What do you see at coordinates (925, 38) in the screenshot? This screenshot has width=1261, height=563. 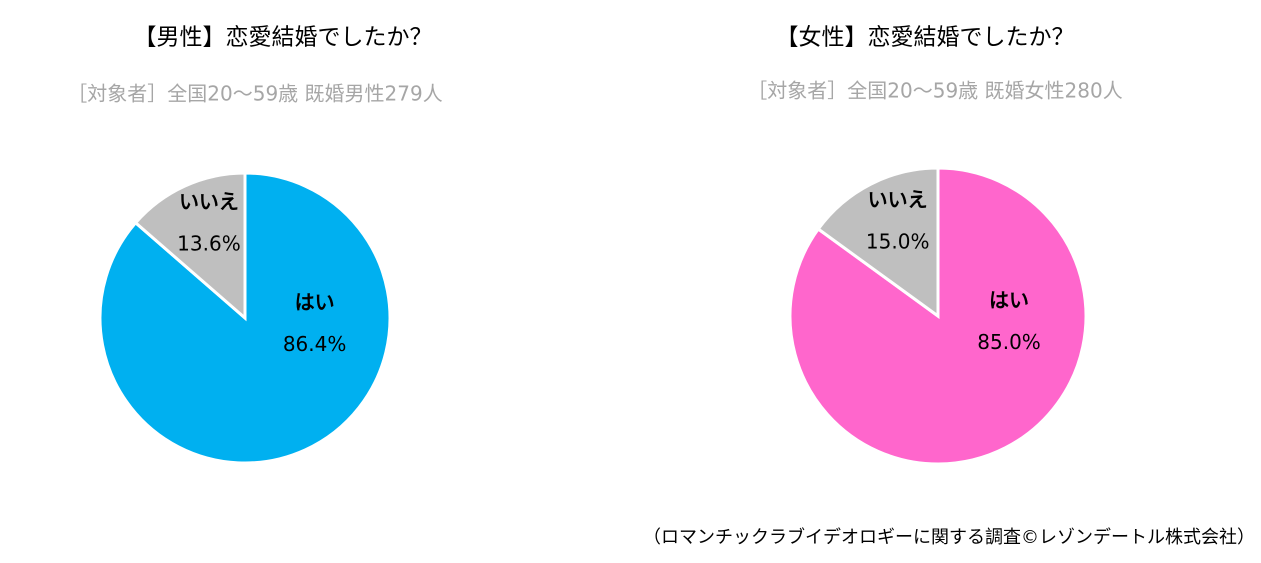 I see `chart-title: 【女性】恋愛結婚でしたか？` at bounding box center [925, 38].